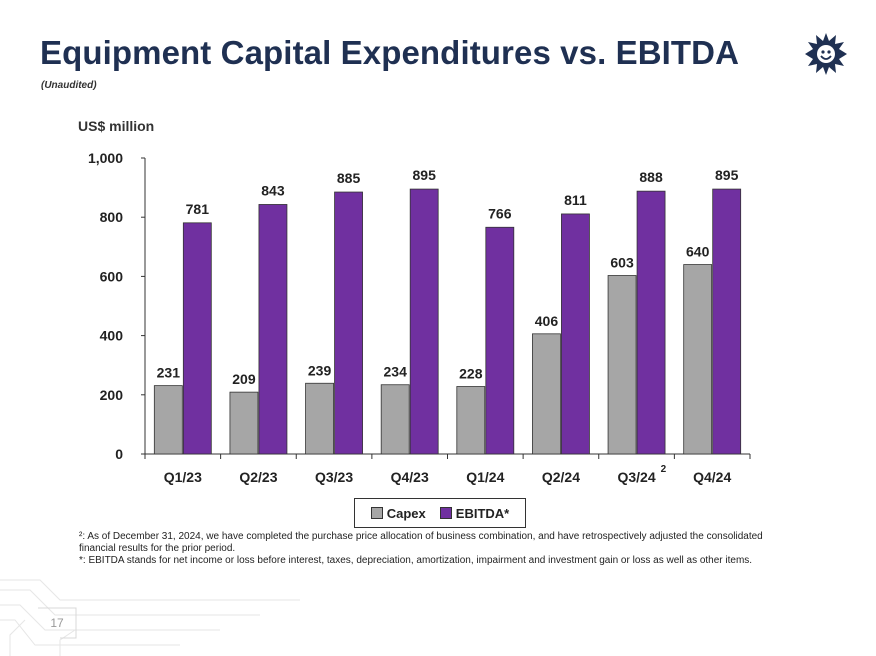 This screenshot has height=656, width=876. Describe the element at coordinates (273, 190) in the screenshot. I see `data-label-ebitda: 843` at that location.